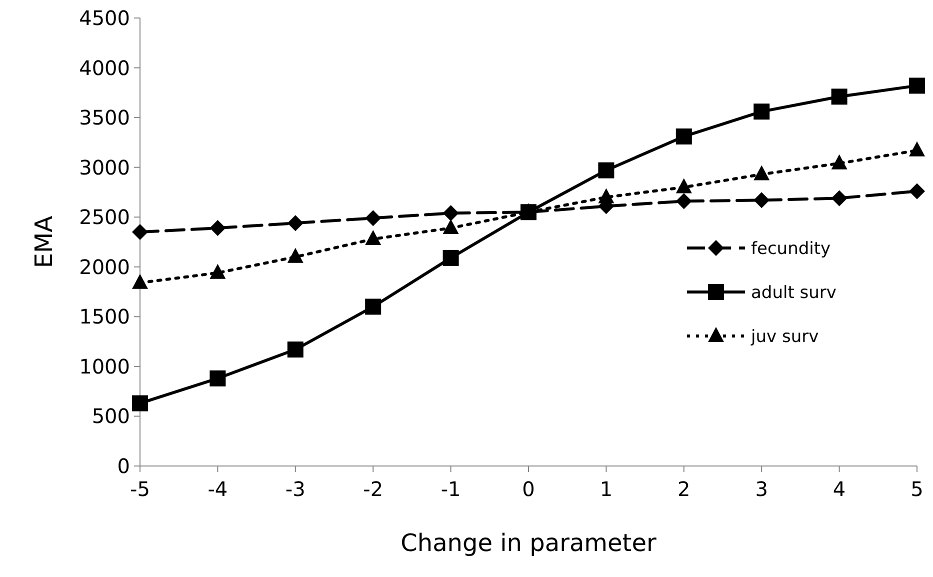 The image size is (933, 577). I want to click on y-tick-label: 2500, so click(104, 217).